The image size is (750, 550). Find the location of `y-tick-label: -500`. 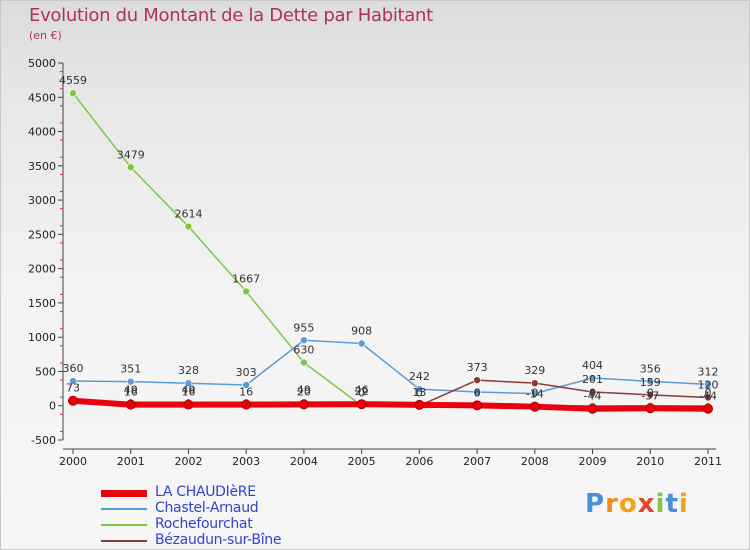

y-tick-label: -500 is located at coordinates (43, 440).